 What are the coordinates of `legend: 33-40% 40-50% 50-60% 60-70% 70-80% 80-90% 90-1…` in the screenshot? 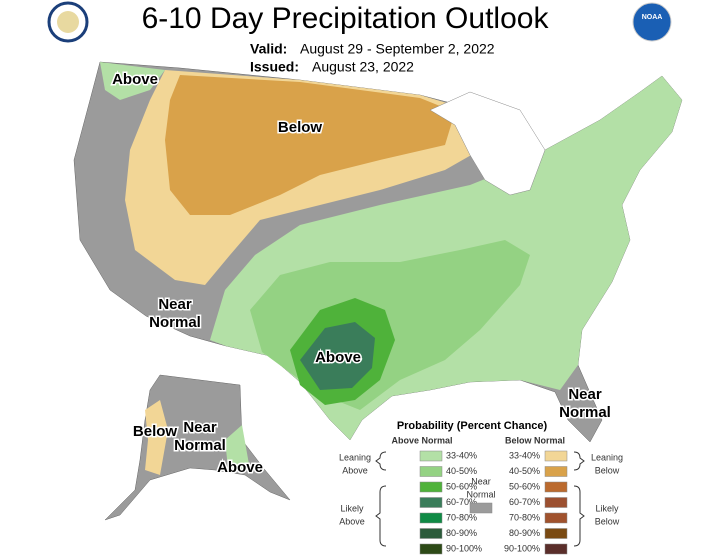 It's located at (481, 502).